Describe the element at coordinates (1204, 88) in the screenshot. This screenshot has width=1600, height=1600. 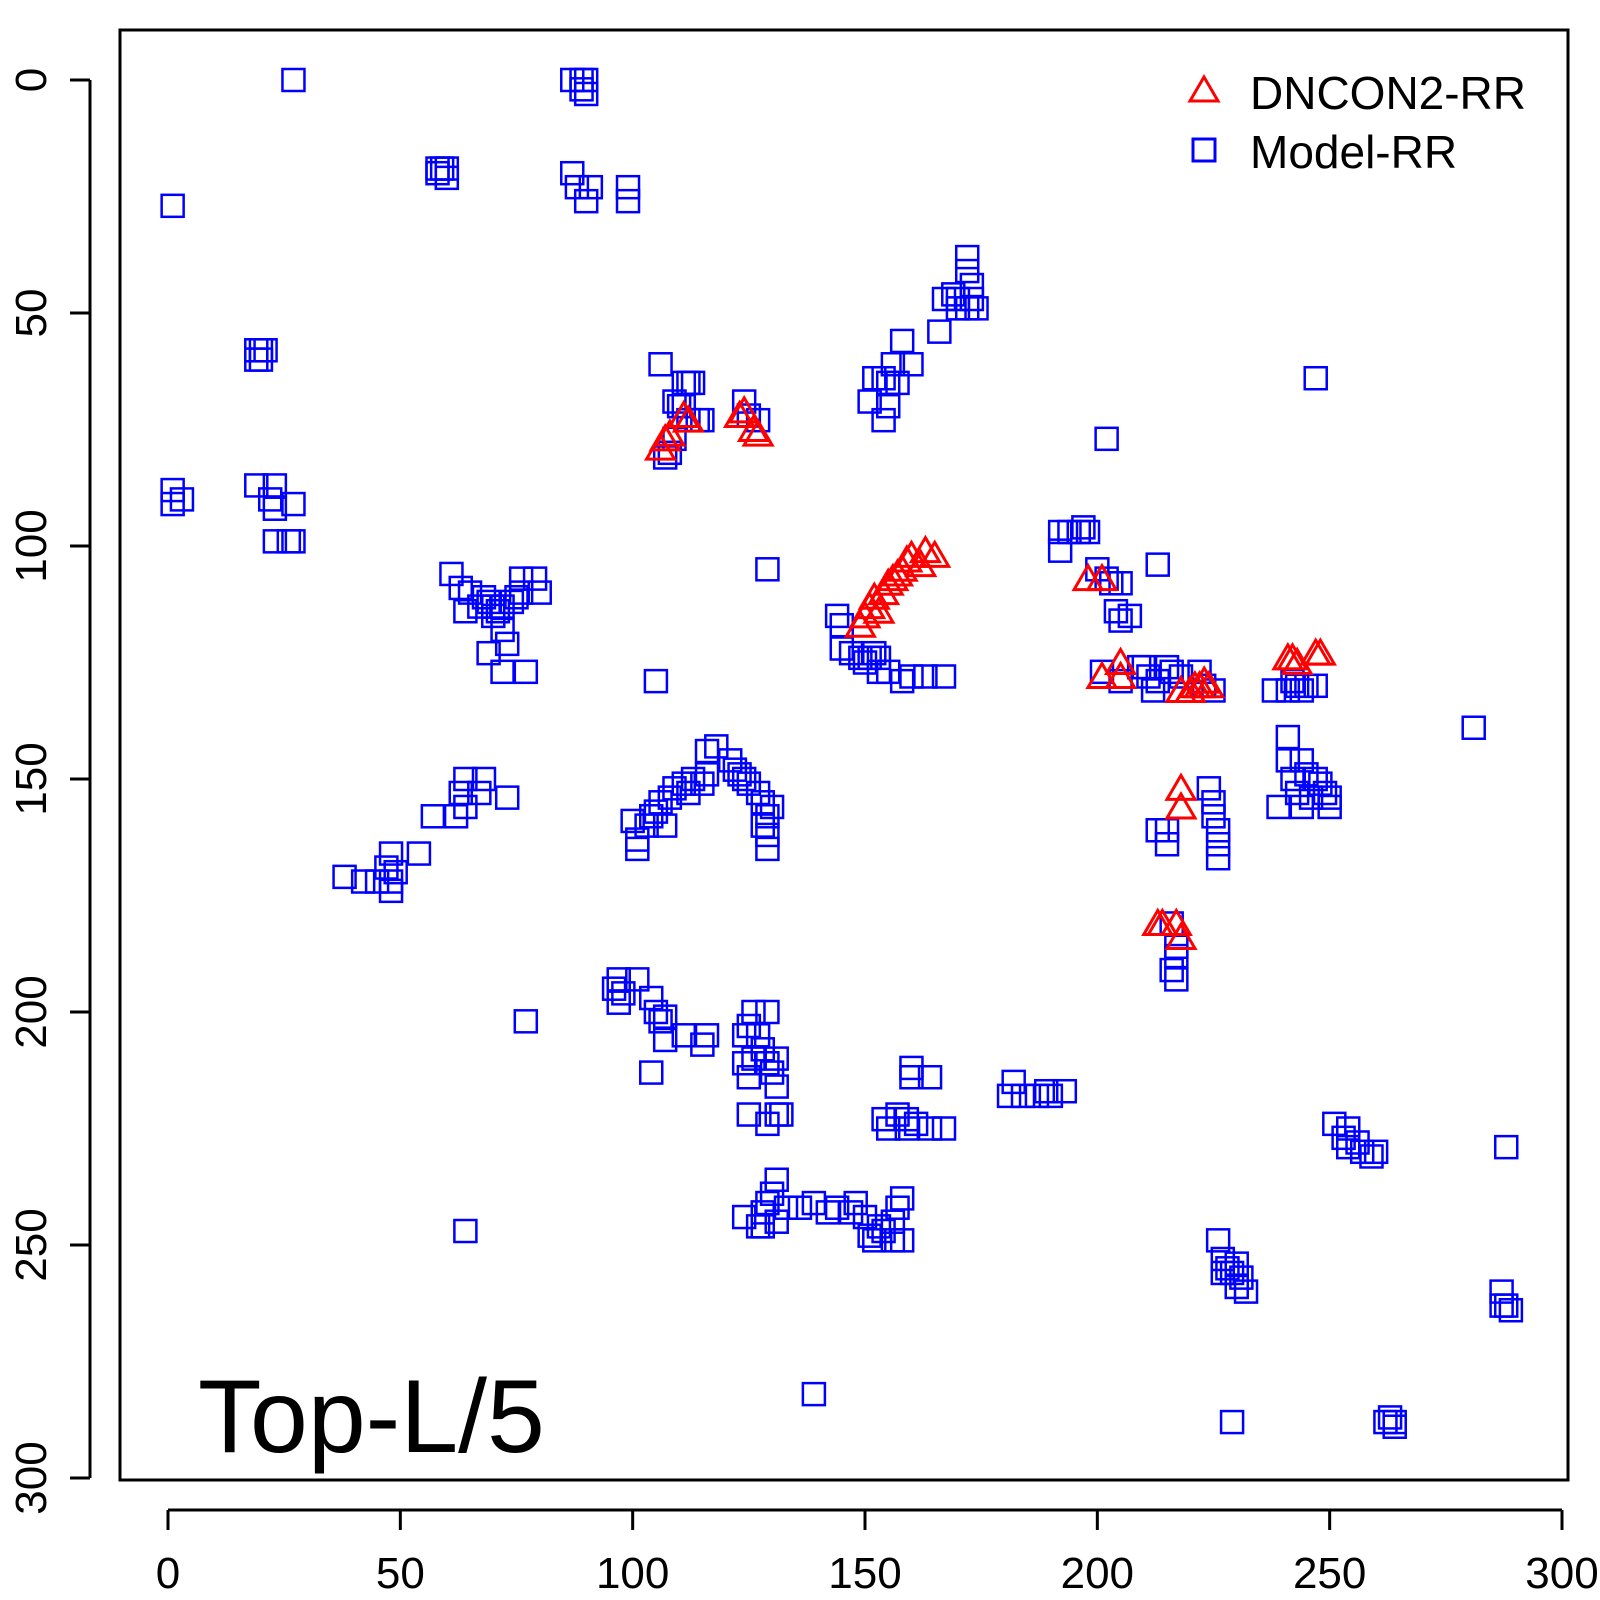
I see `legend-symbol-dncon2-rr` at that location.